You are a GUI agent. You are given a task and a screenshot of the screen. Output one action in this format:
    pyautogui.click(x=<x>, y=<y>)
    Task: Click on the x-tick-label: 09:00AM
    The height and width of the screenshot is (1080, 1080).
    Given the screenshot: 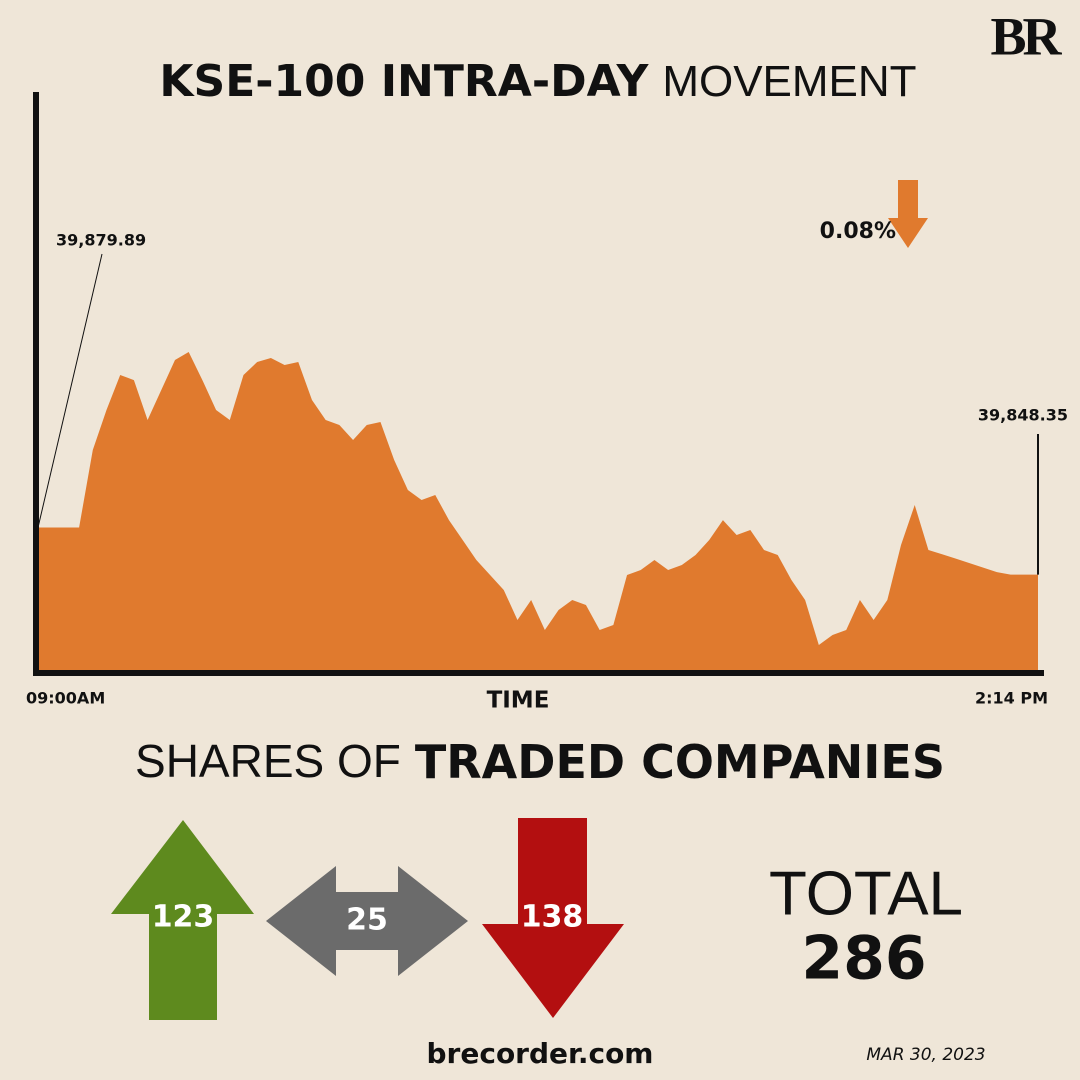 What is the action you would take?
    pyautogui.click(x=65, y=698)
    